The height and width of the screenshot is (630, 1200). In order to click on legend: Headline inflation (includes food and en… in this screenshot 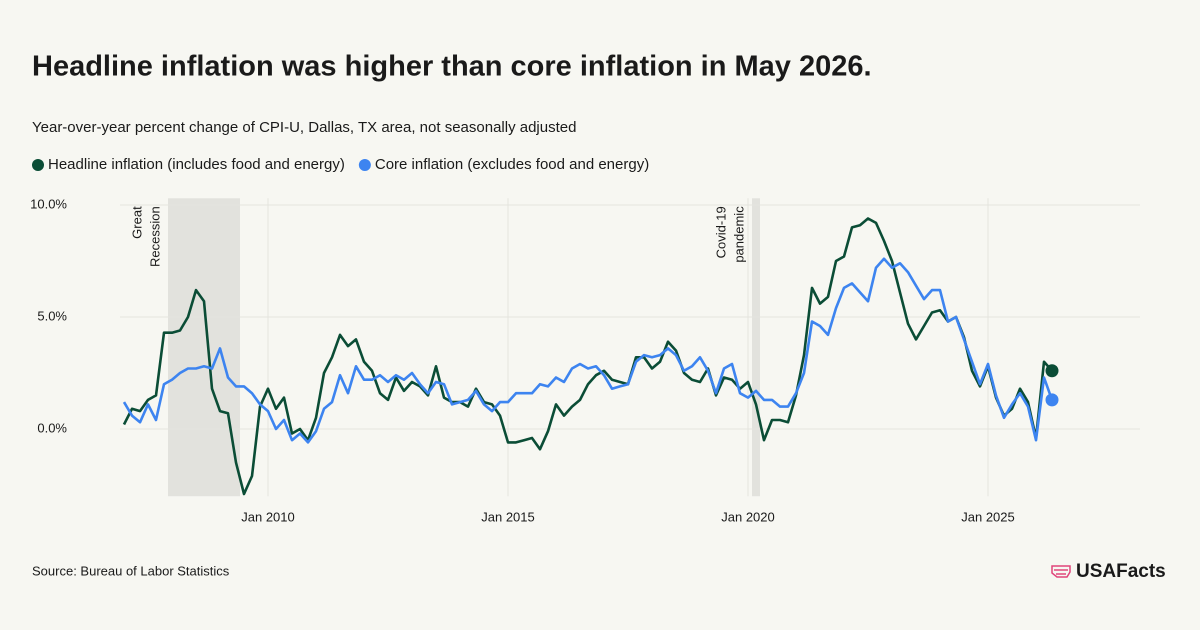, I will do `click(340, 164)`.